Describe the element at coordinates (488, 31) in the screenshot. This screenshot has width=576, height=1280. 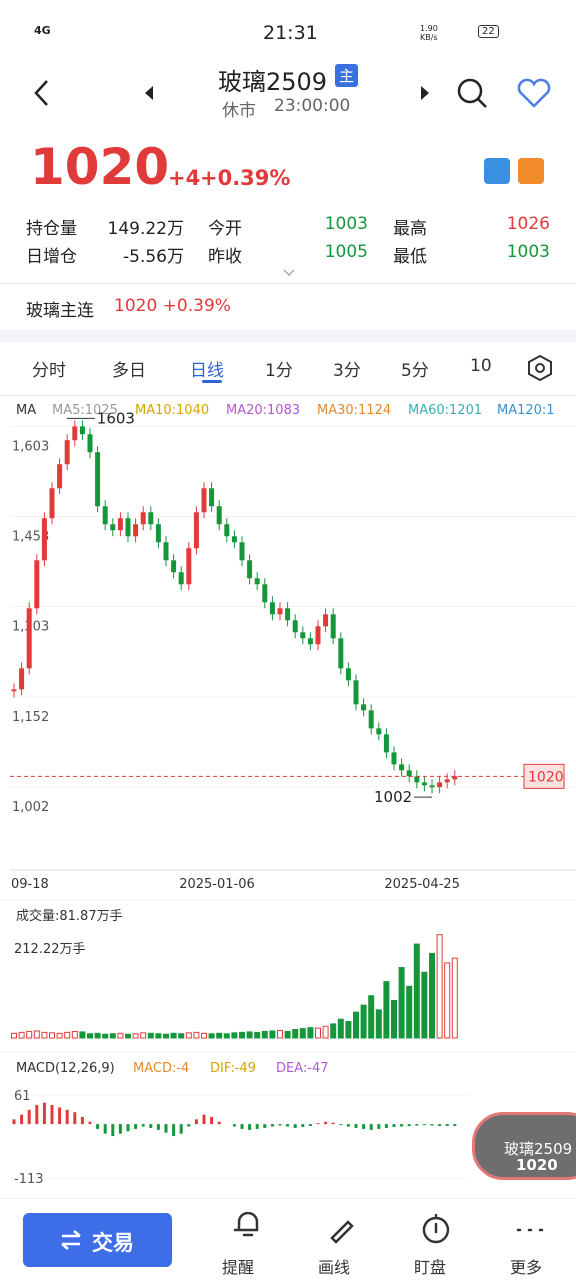
I see `battery: 22` at that location.